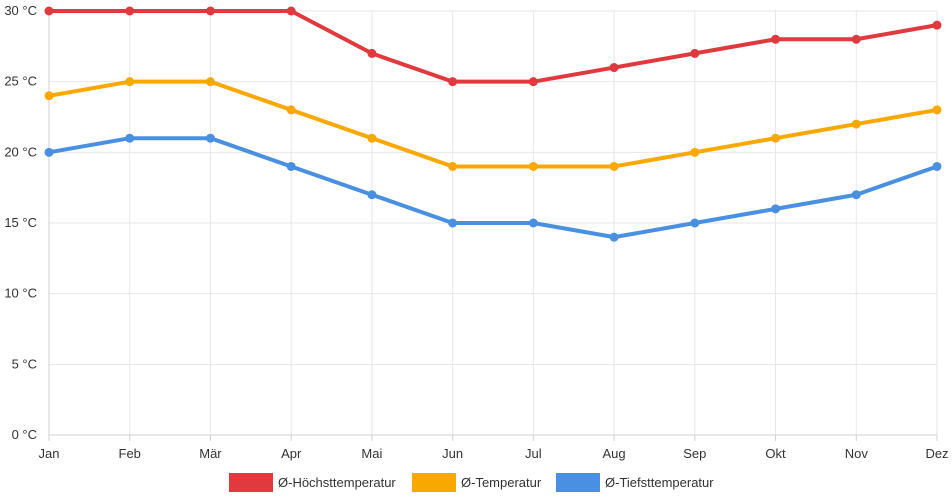 The image size is (952, 500). What do you see at coordinates (210, 453) in the screenshot?
I see `x-tick-label: Mär` at bounding box center [210, 453].